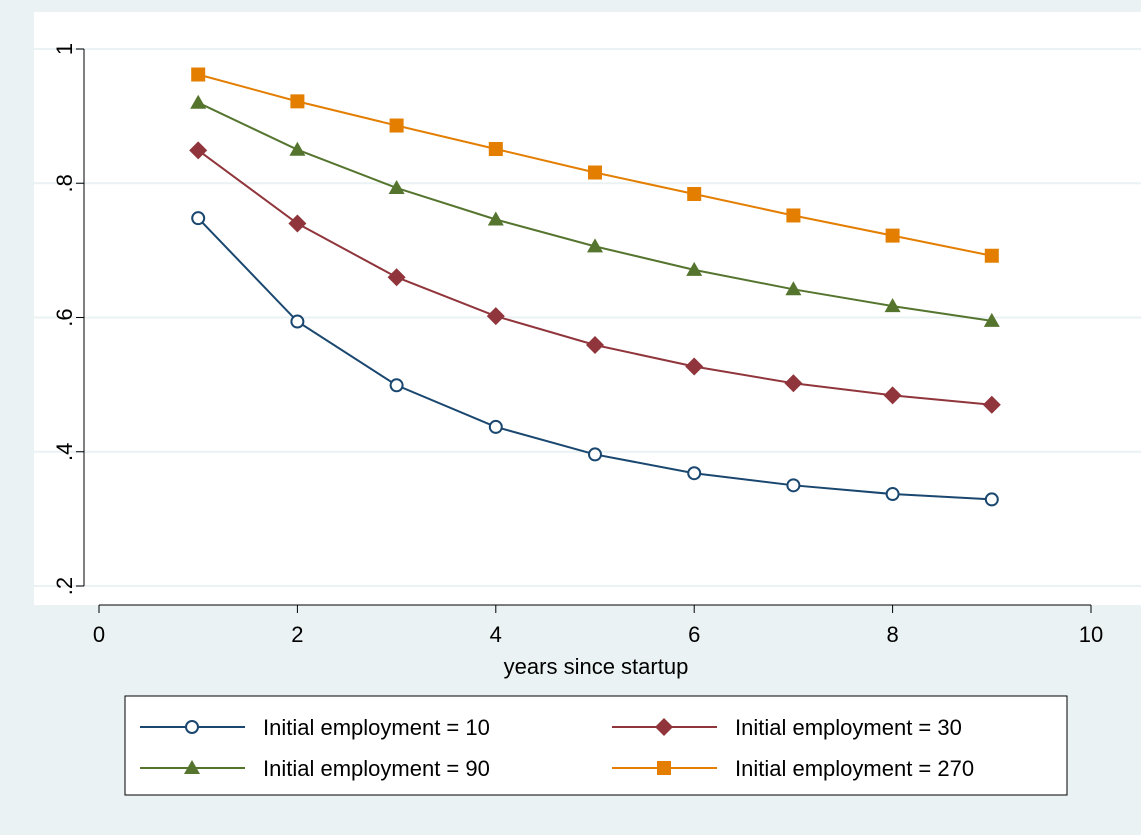 The height and width of the screenshot is (835, 1141). What do you see at coordinates (297, 634) in the screenshot?
I see `x-tick-label: 2` at bounding box center [297, 634].